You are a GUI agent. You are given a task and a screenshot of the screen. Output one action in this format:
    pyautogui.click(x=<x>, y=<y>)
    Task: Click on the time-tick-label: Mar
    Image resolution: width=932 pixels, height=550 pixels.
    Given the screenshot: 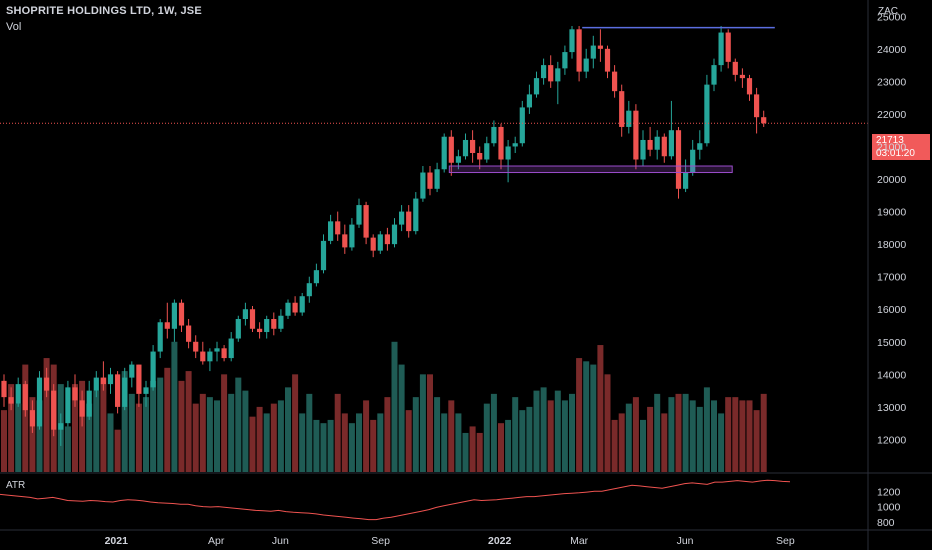 What is the action you would take?
    pyautogui.click(x=579, y=541)
    